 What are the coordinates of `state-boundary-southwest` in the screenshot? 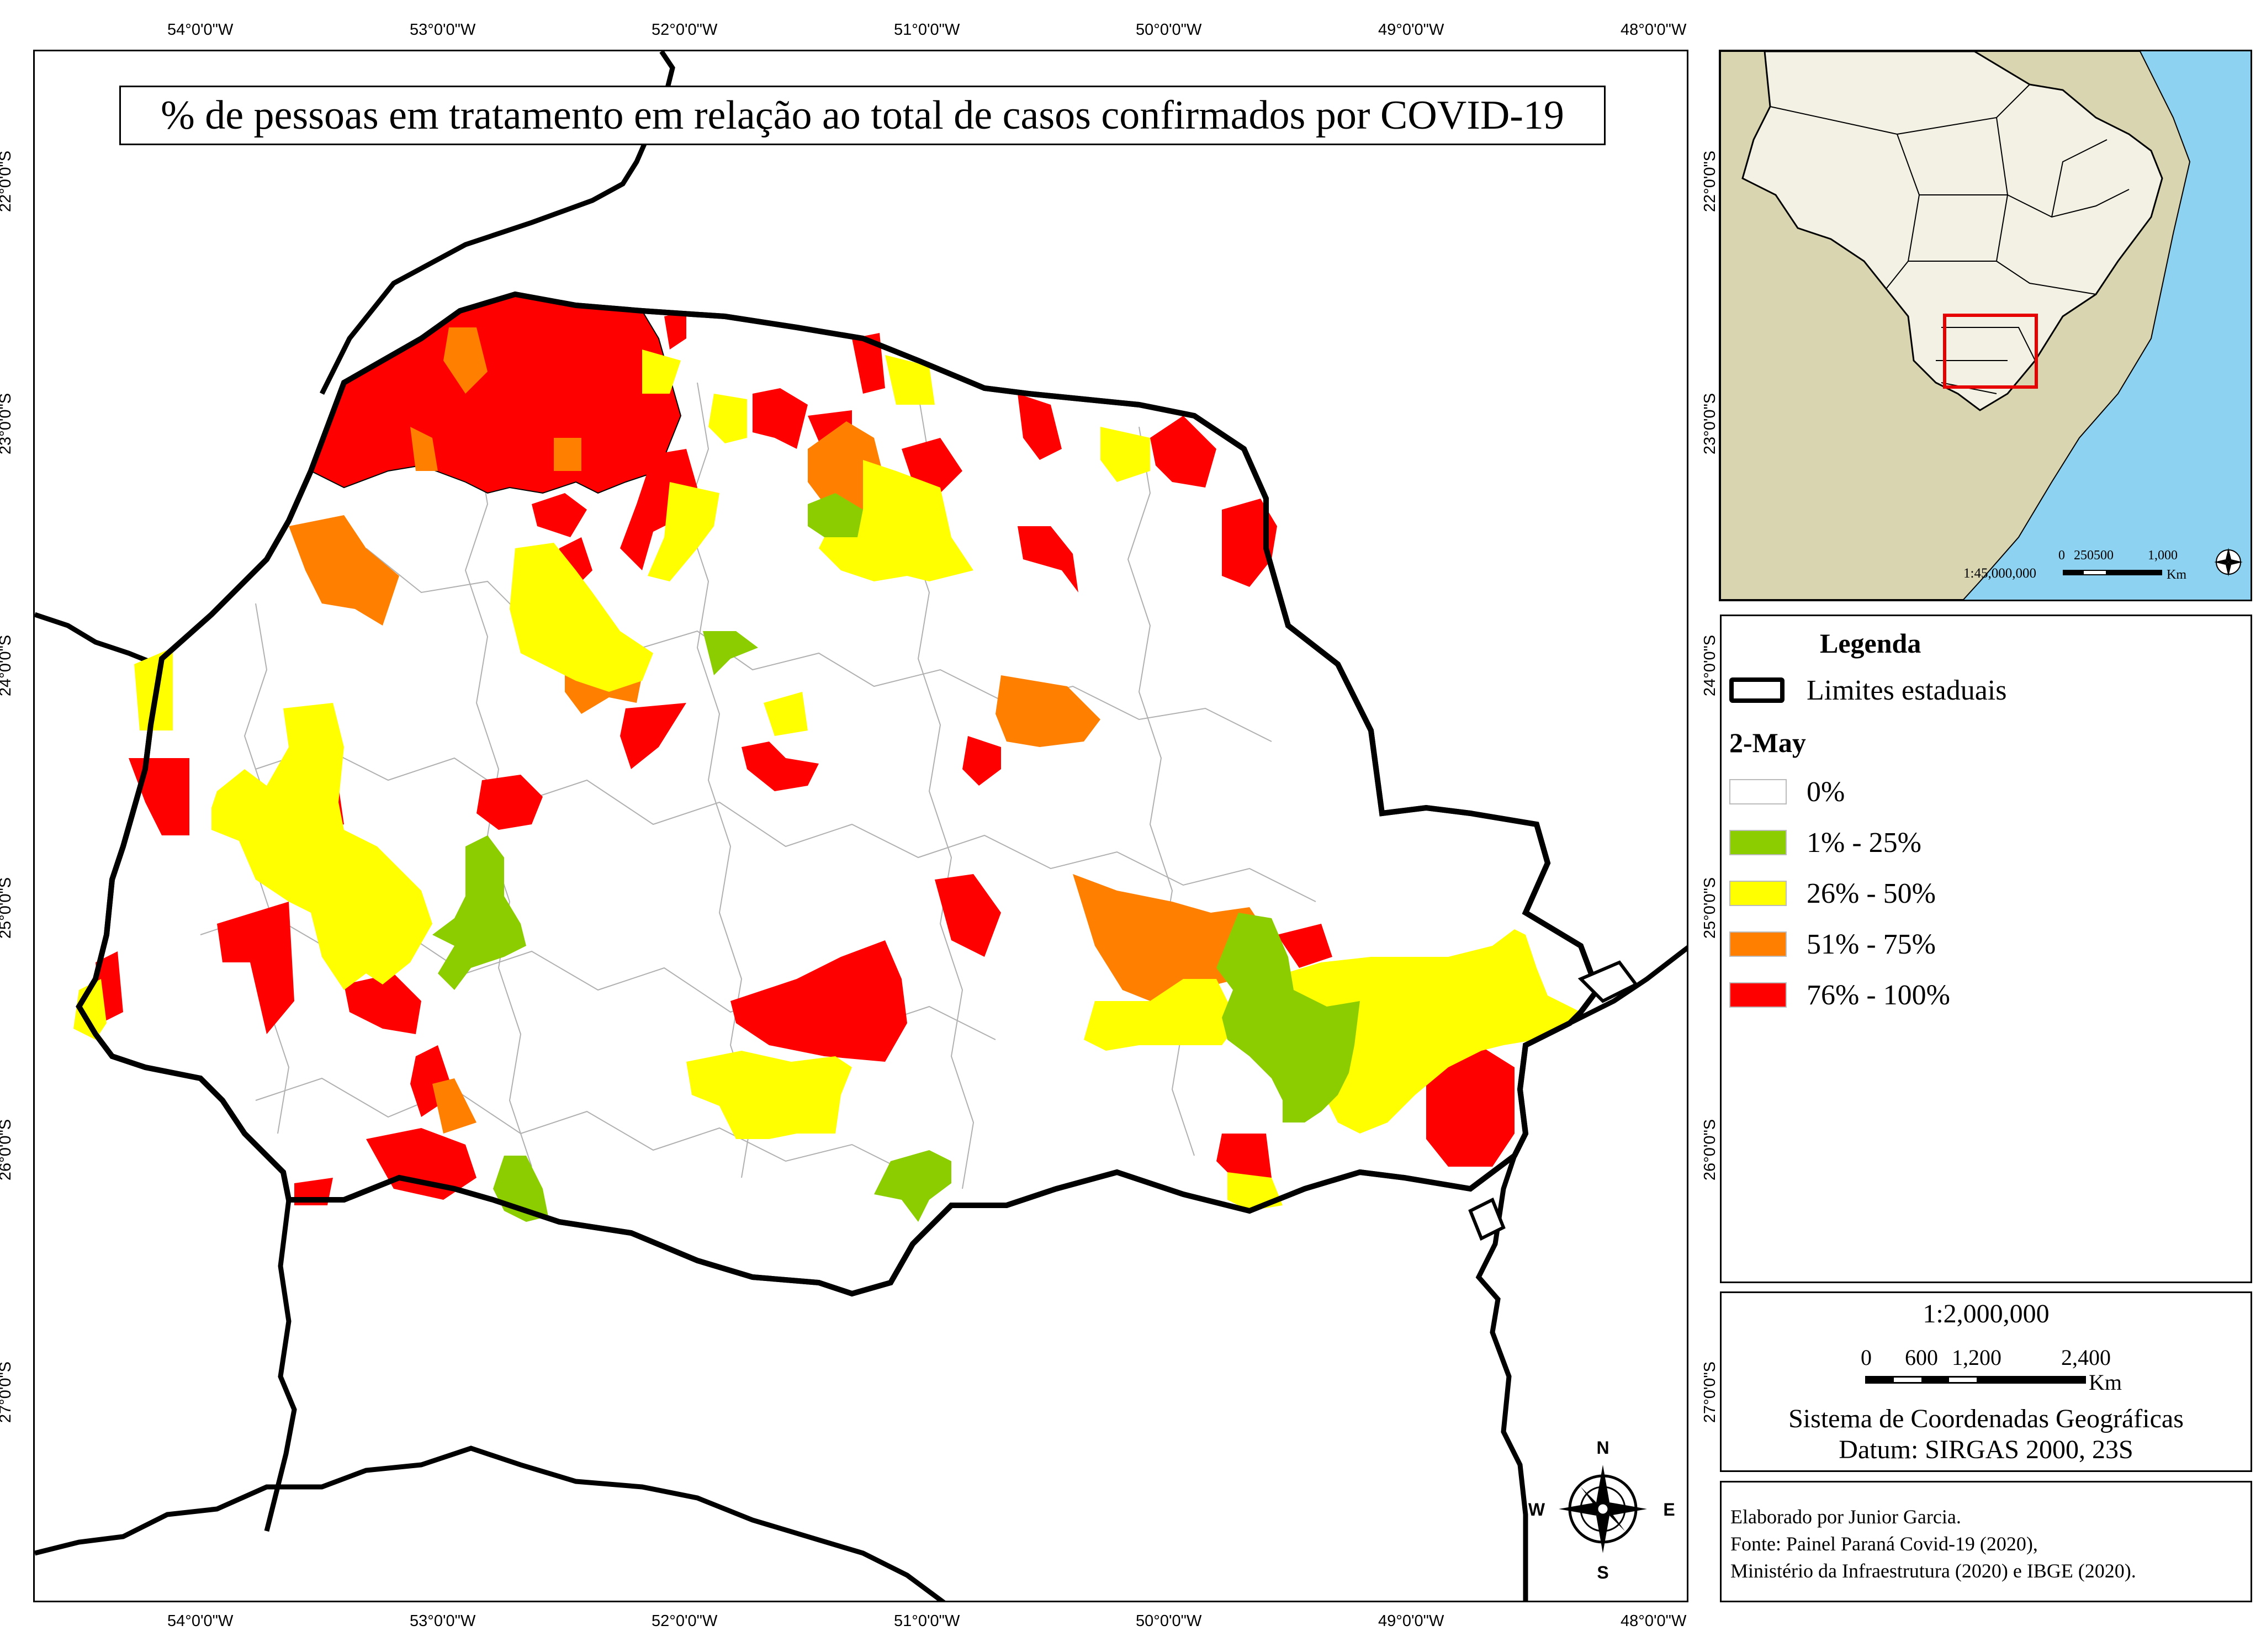 It's located at (280, 1365).